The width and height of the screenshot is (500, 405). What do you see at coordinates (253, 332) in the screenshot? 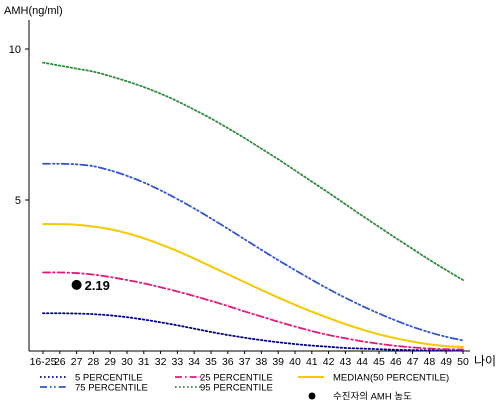
I see `series-line-5-percentile` at bounding box center [253, 332].